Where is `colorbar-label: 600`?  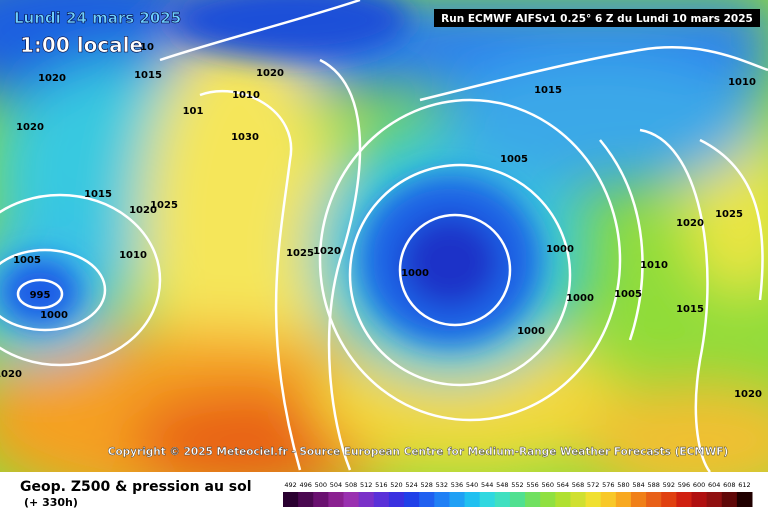
colorbar-label: 600 is located at coordinates (699, 485).